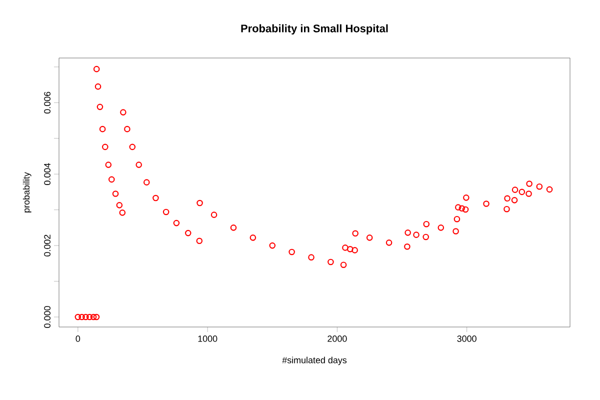 The height and width of the screenshot is (400, 600). I want to click on y-tick-label: 0.004, so click(47, 174).